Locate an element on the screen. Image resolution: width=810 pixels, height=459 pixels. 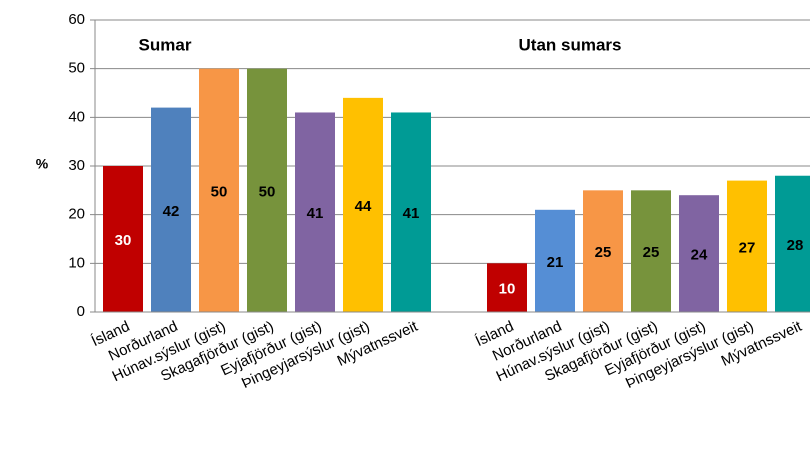
value-label: 28 is located at coordinates (795, 245).